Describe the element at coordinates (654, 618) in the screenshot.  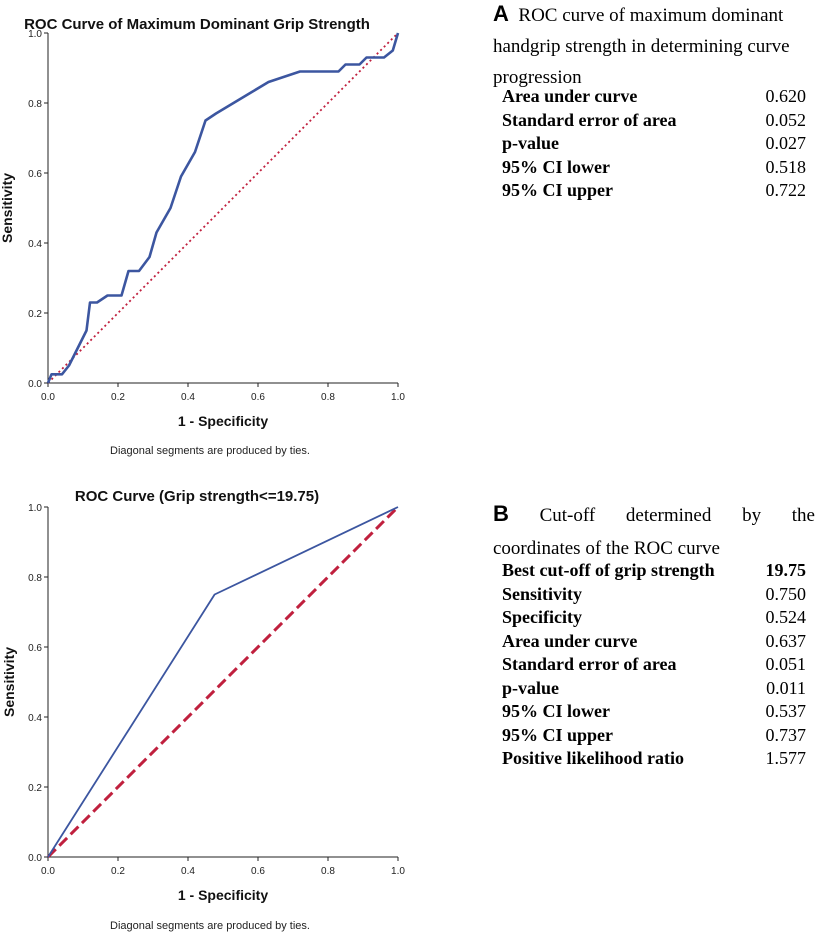
I see `stats-row: Specificity 0.524` at that location.